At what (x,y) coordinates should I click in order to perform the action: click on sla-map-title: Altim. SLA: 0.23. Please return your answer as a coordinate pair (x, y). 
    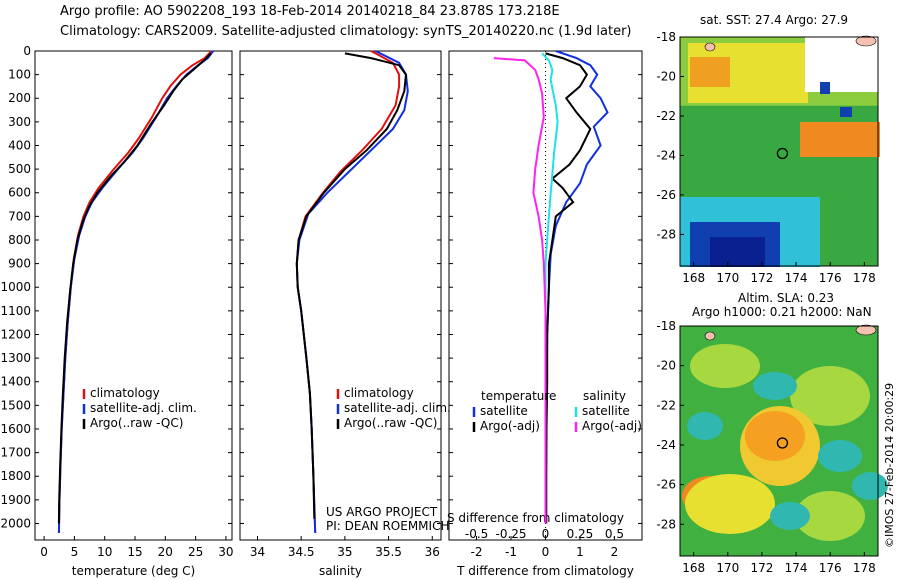
    Looking at the image, I should click on (786, 298).